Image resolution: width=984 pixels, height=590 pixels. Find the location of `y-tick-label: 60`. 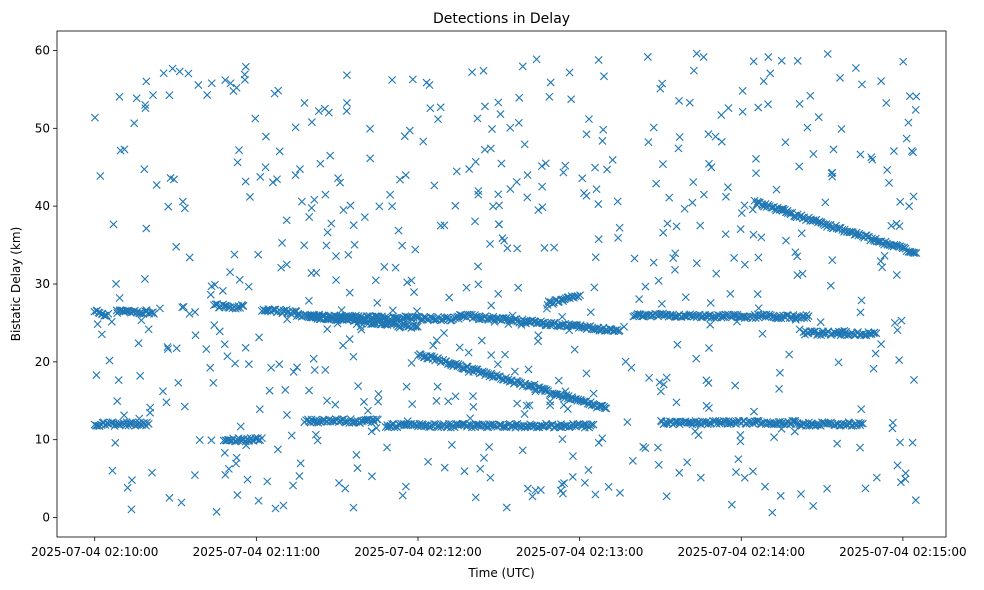

y-tick-label: 60 is located at coordinates (42, 50).